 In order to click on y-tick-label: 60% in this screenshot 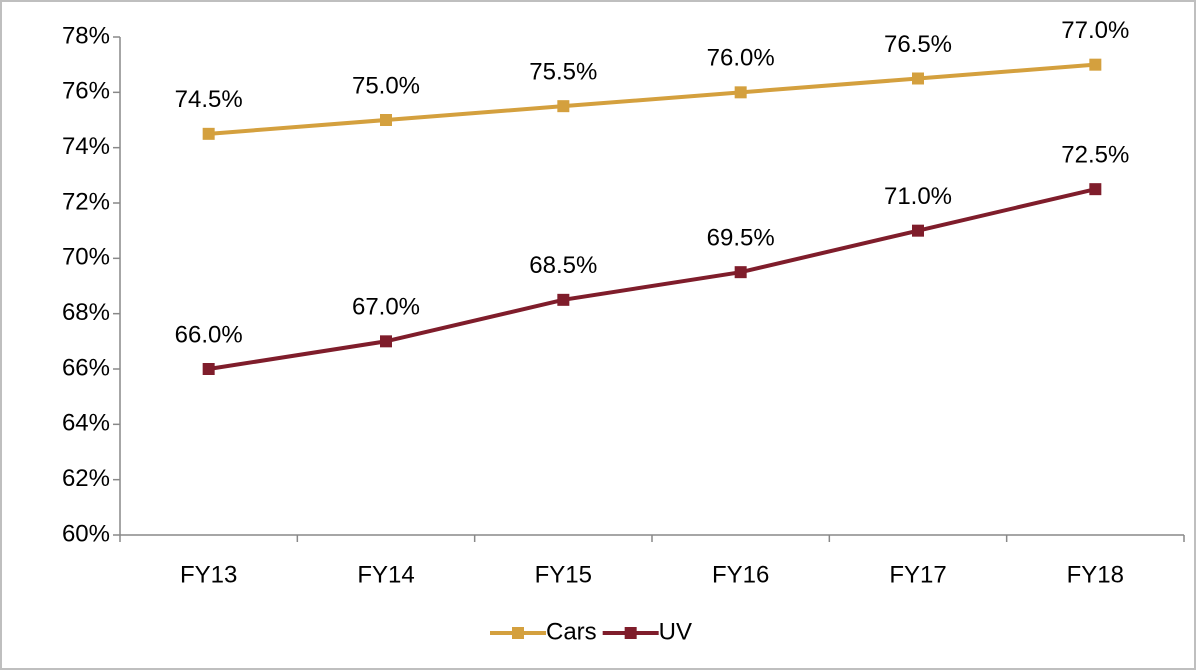, I will do `click(86, 533)`.